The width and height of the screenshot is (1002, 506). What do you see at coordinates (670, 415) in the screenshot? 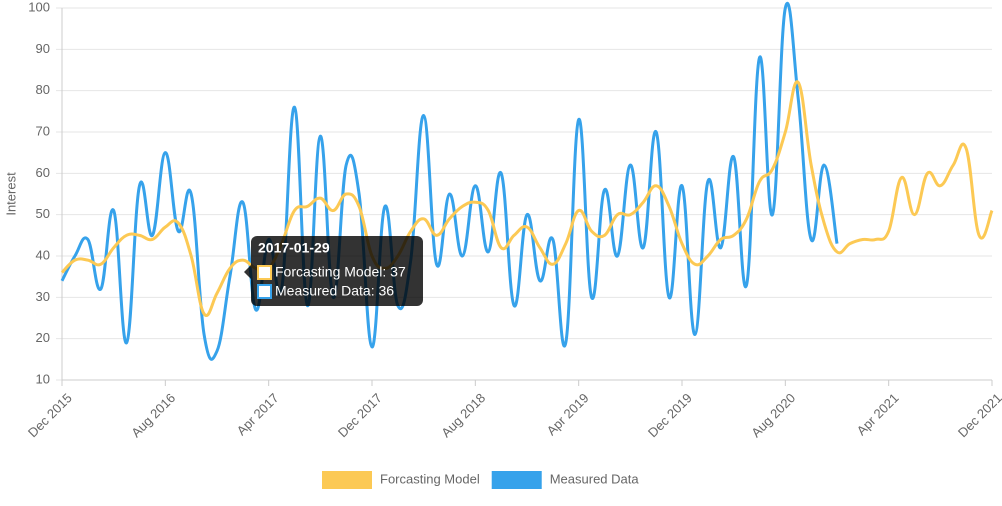
I see `x-tick-label: Dec 2019` at bounding box center [670, 415].